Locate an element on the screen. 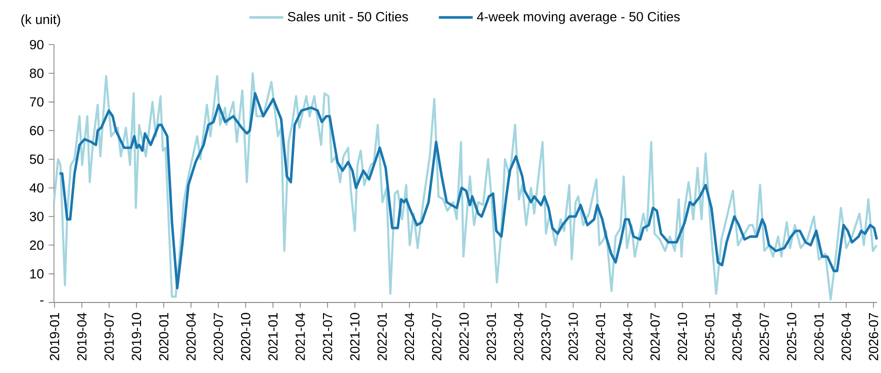 Image resolution: width=881 pixels, height=373 pixels. x-tick-label: 2024-10 is located at coordinates (683, 336).